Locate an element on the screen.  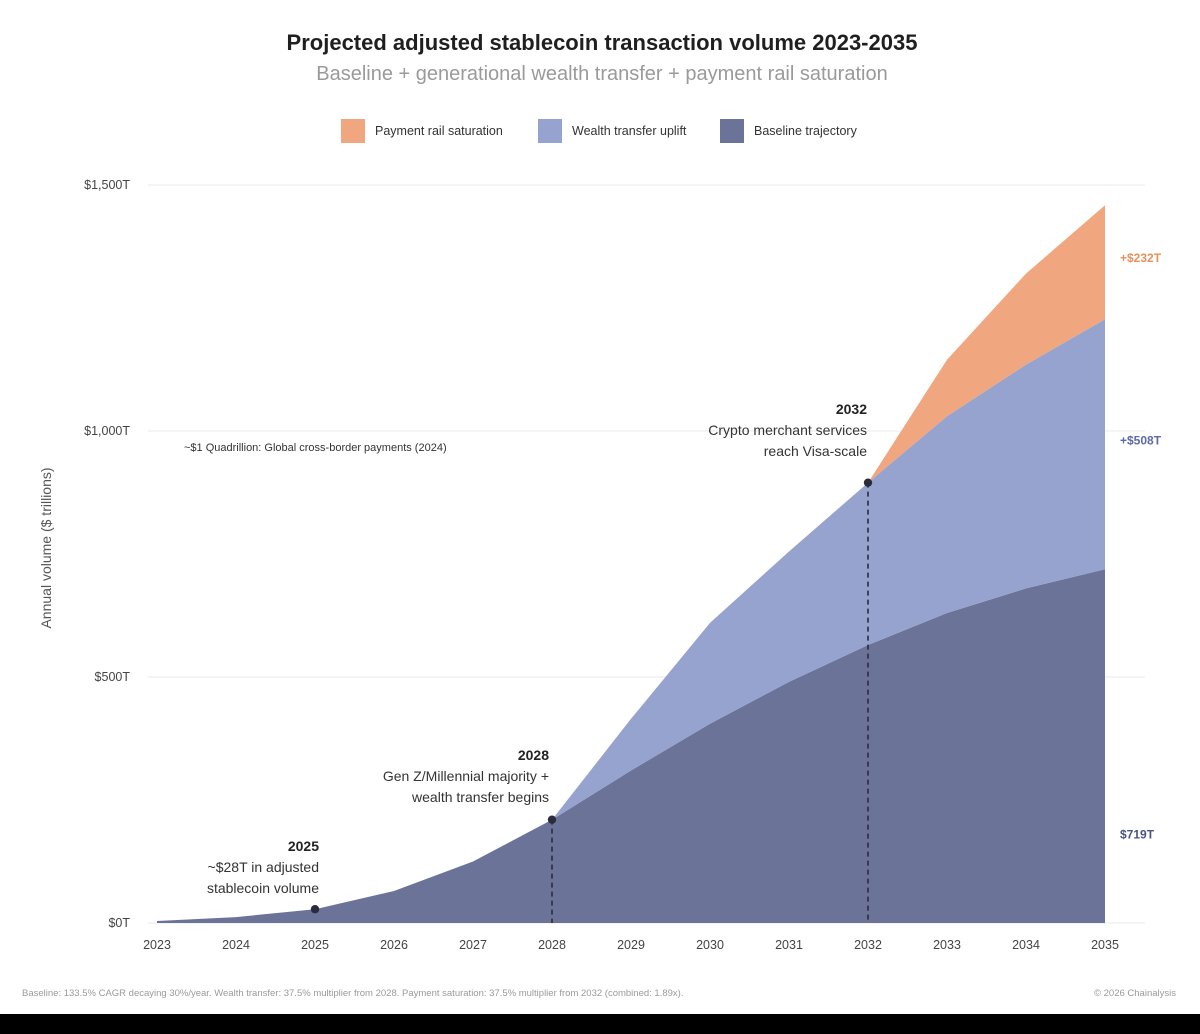
end-value-label: +$232T is located at coordinates (1141, 258).